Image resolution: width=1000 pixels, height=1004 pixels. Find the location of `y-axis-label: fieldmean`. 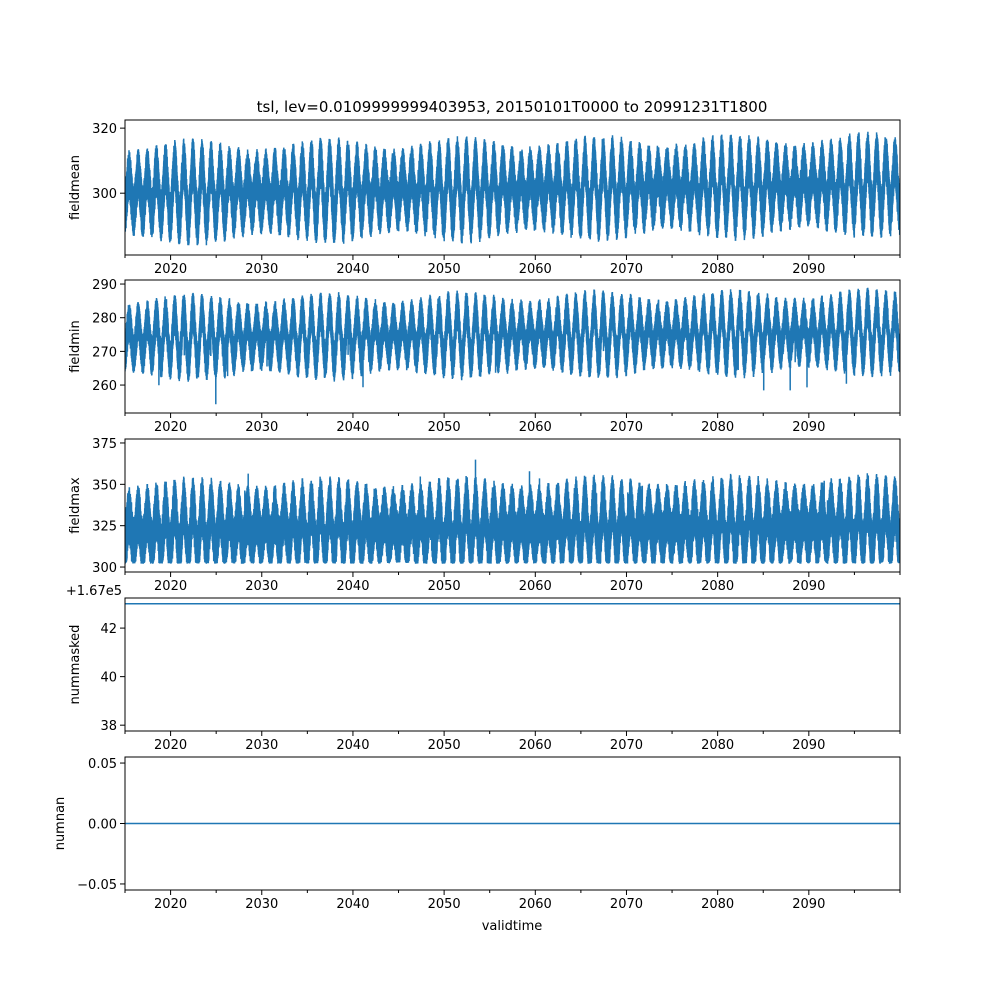

y-axis-label: fieldmean is located at coordinates (75, 187).